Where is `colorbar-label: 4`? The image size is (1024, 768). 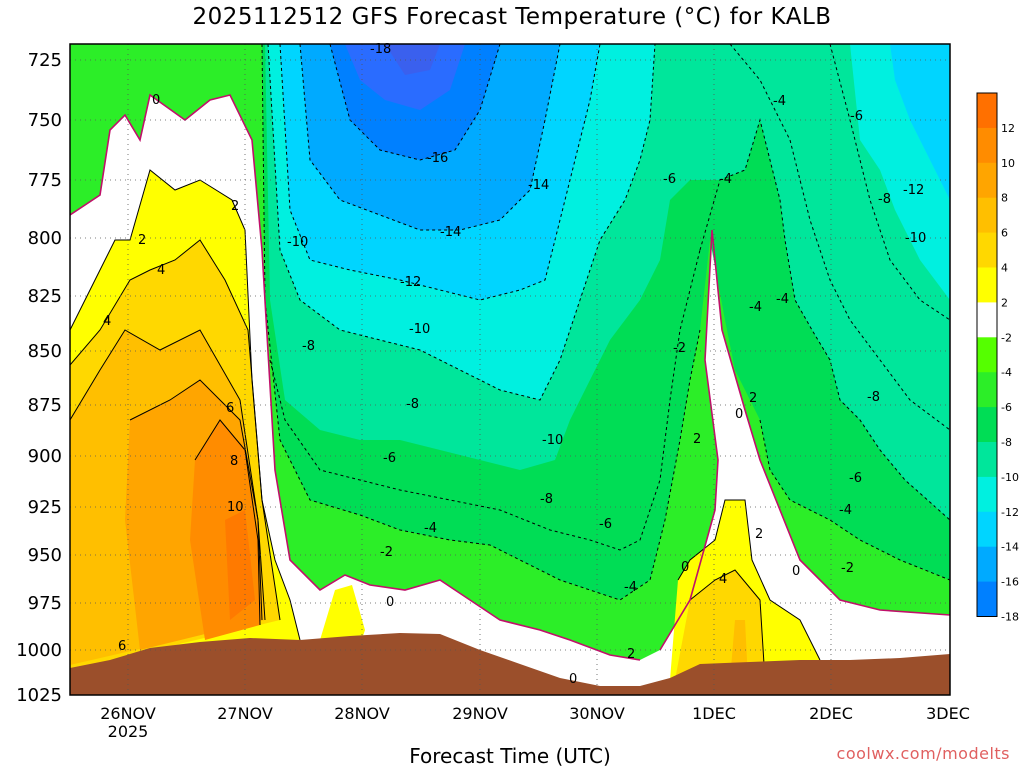 colorbar-label: 4 is located at coordinates (1004, 268).